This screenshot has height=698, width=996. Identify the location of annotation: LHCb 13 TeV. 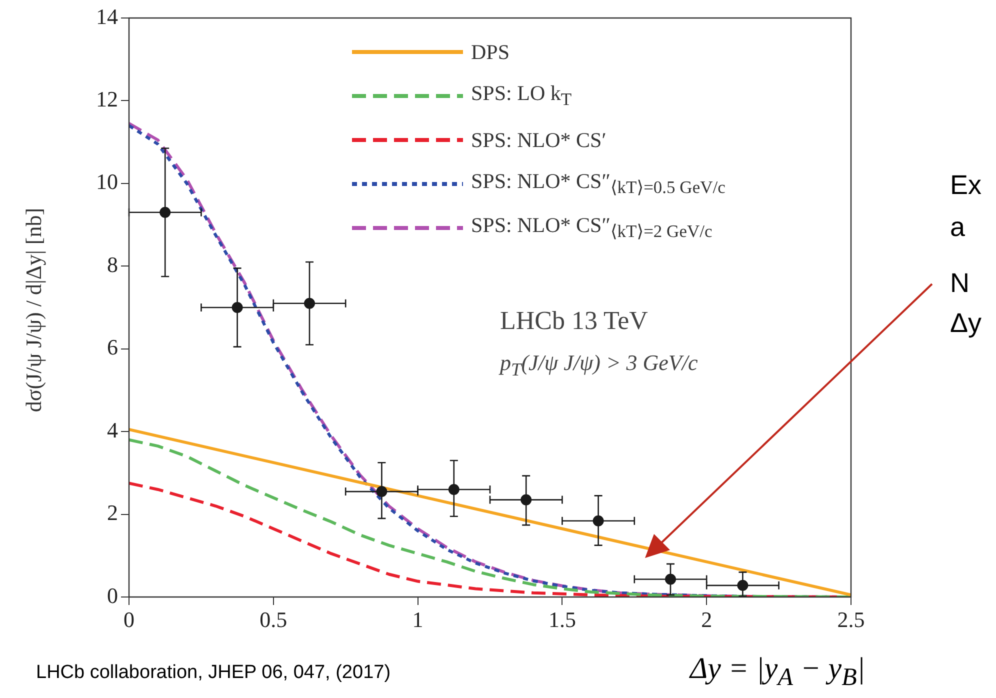
(574, 321).